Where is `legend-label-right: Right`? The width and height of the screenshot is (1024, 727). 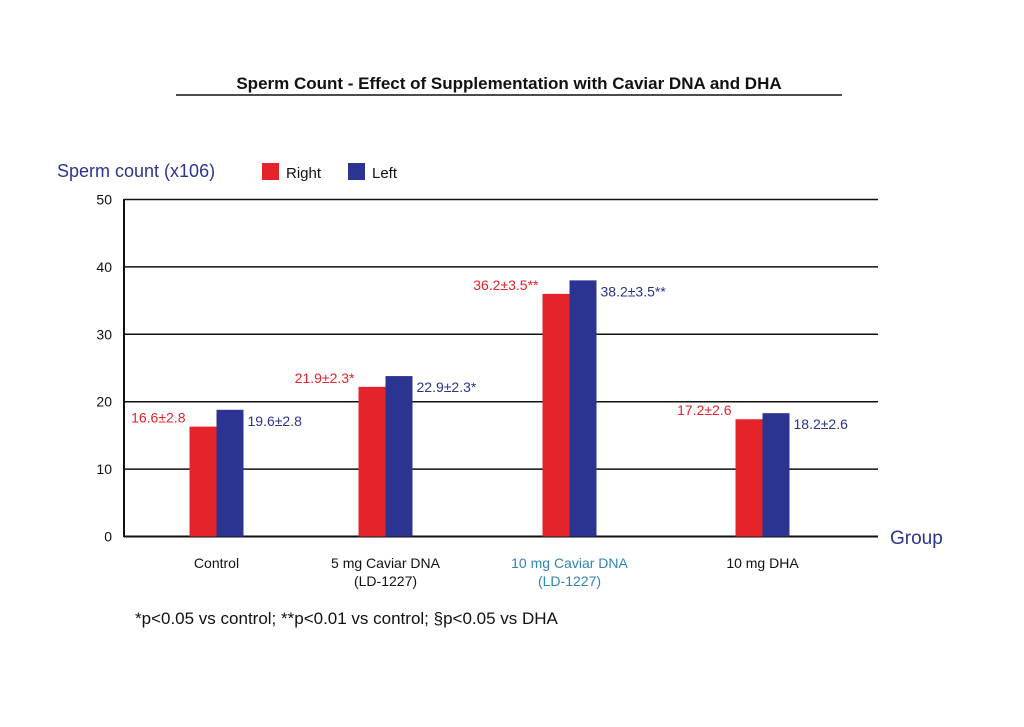 legend-label-right: Right is located at coordinates (304, 173).